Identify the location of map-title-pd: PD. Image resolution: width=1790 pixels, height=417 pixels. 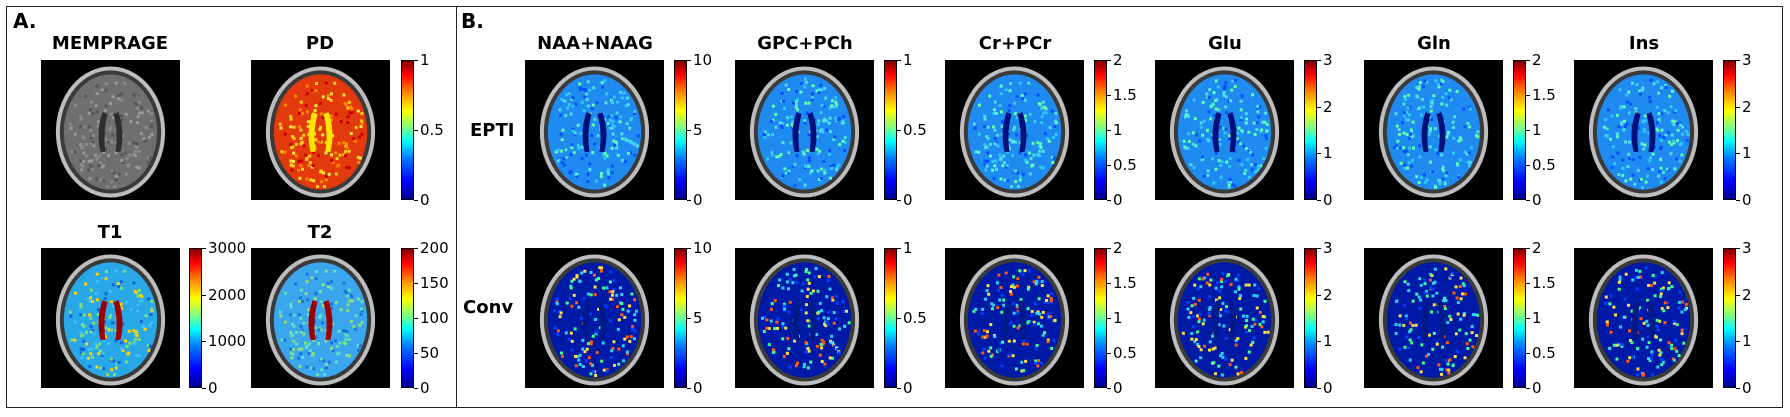
(320, 43).